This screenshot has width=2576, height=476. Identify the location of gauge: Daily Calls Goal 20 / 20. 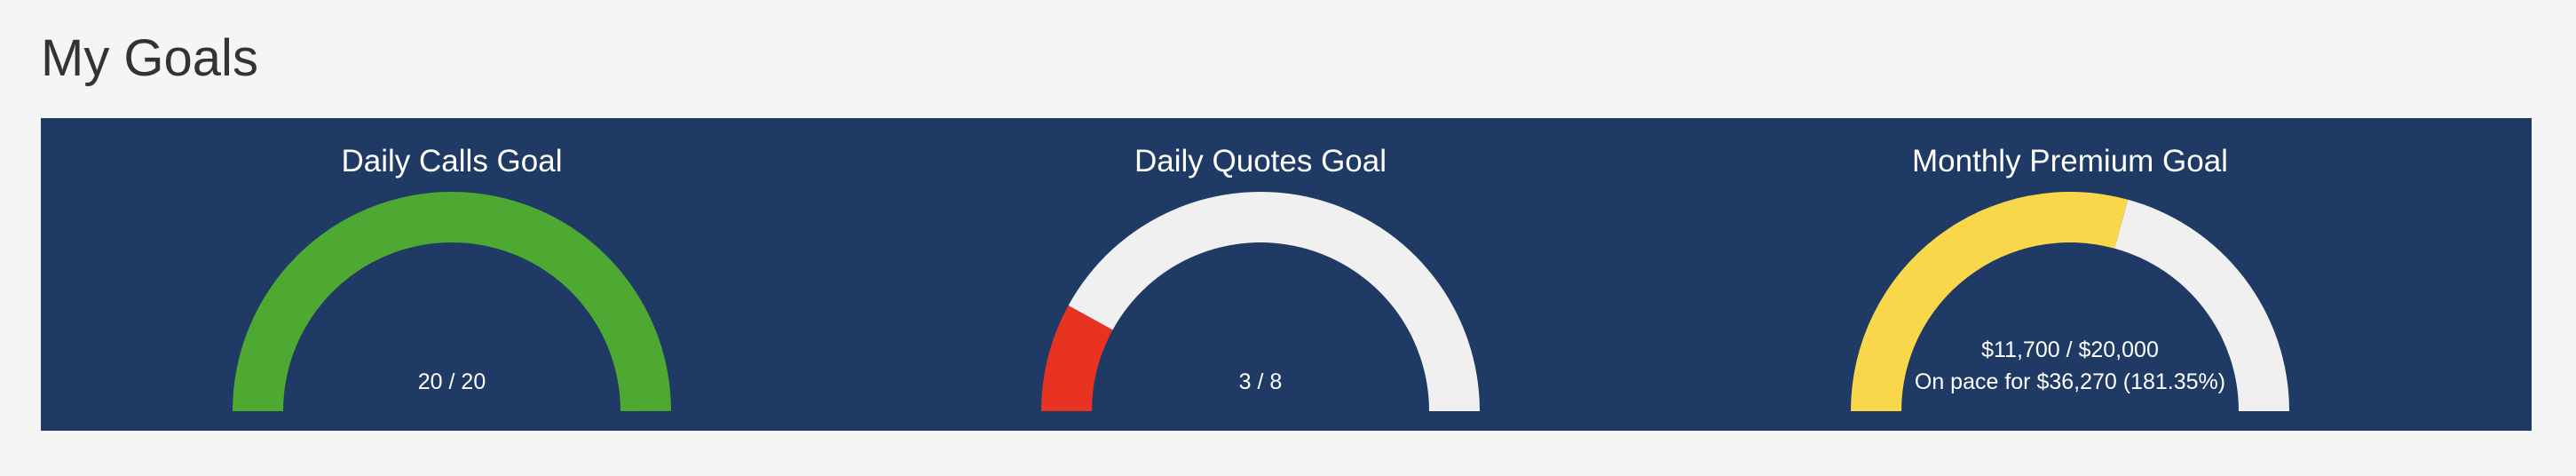
(452, 277).